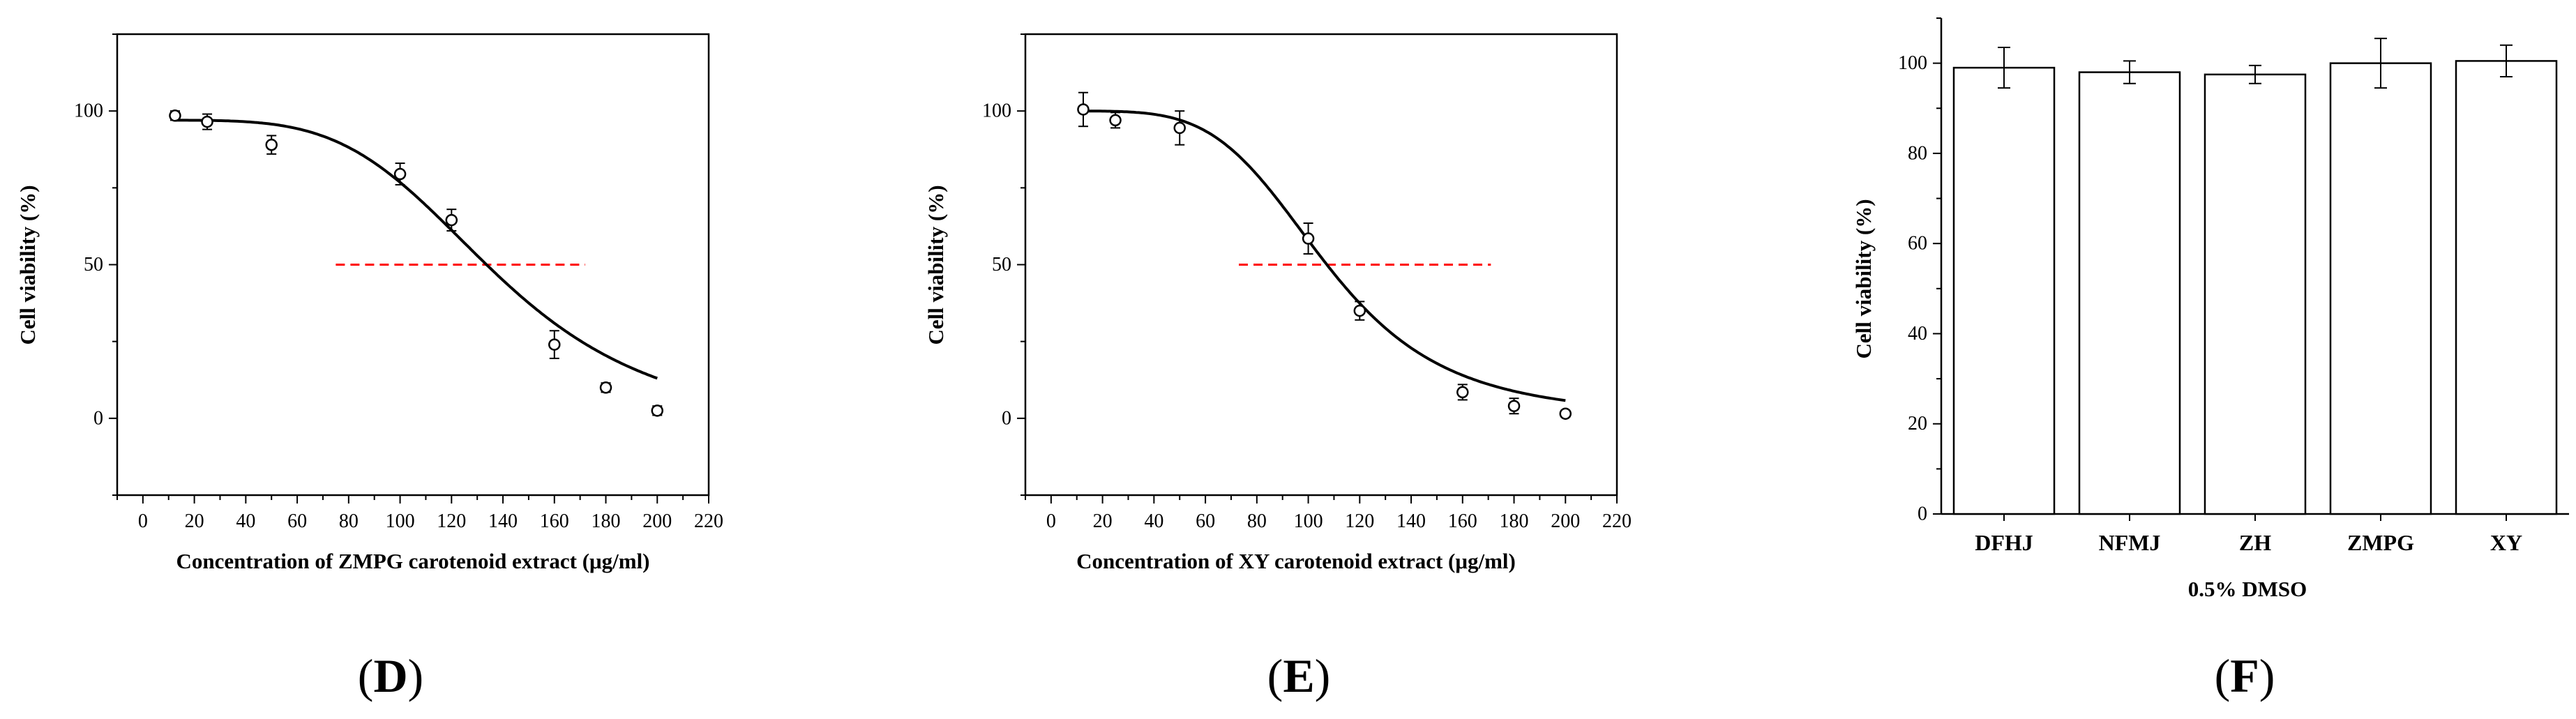  Describe the element at coordinates (1917, 334) in the screenshot. I see `panel-f-y-tick-label: 40` at that location.